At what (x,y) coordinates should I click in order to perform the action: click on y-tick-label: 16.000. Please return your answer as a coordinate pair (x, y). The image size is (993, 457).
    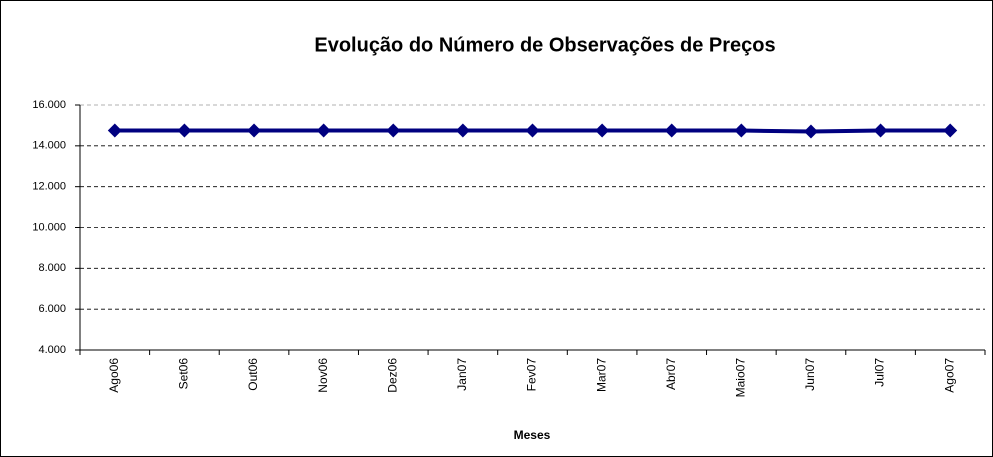
    Looking at the image, I should click on (49, 105).